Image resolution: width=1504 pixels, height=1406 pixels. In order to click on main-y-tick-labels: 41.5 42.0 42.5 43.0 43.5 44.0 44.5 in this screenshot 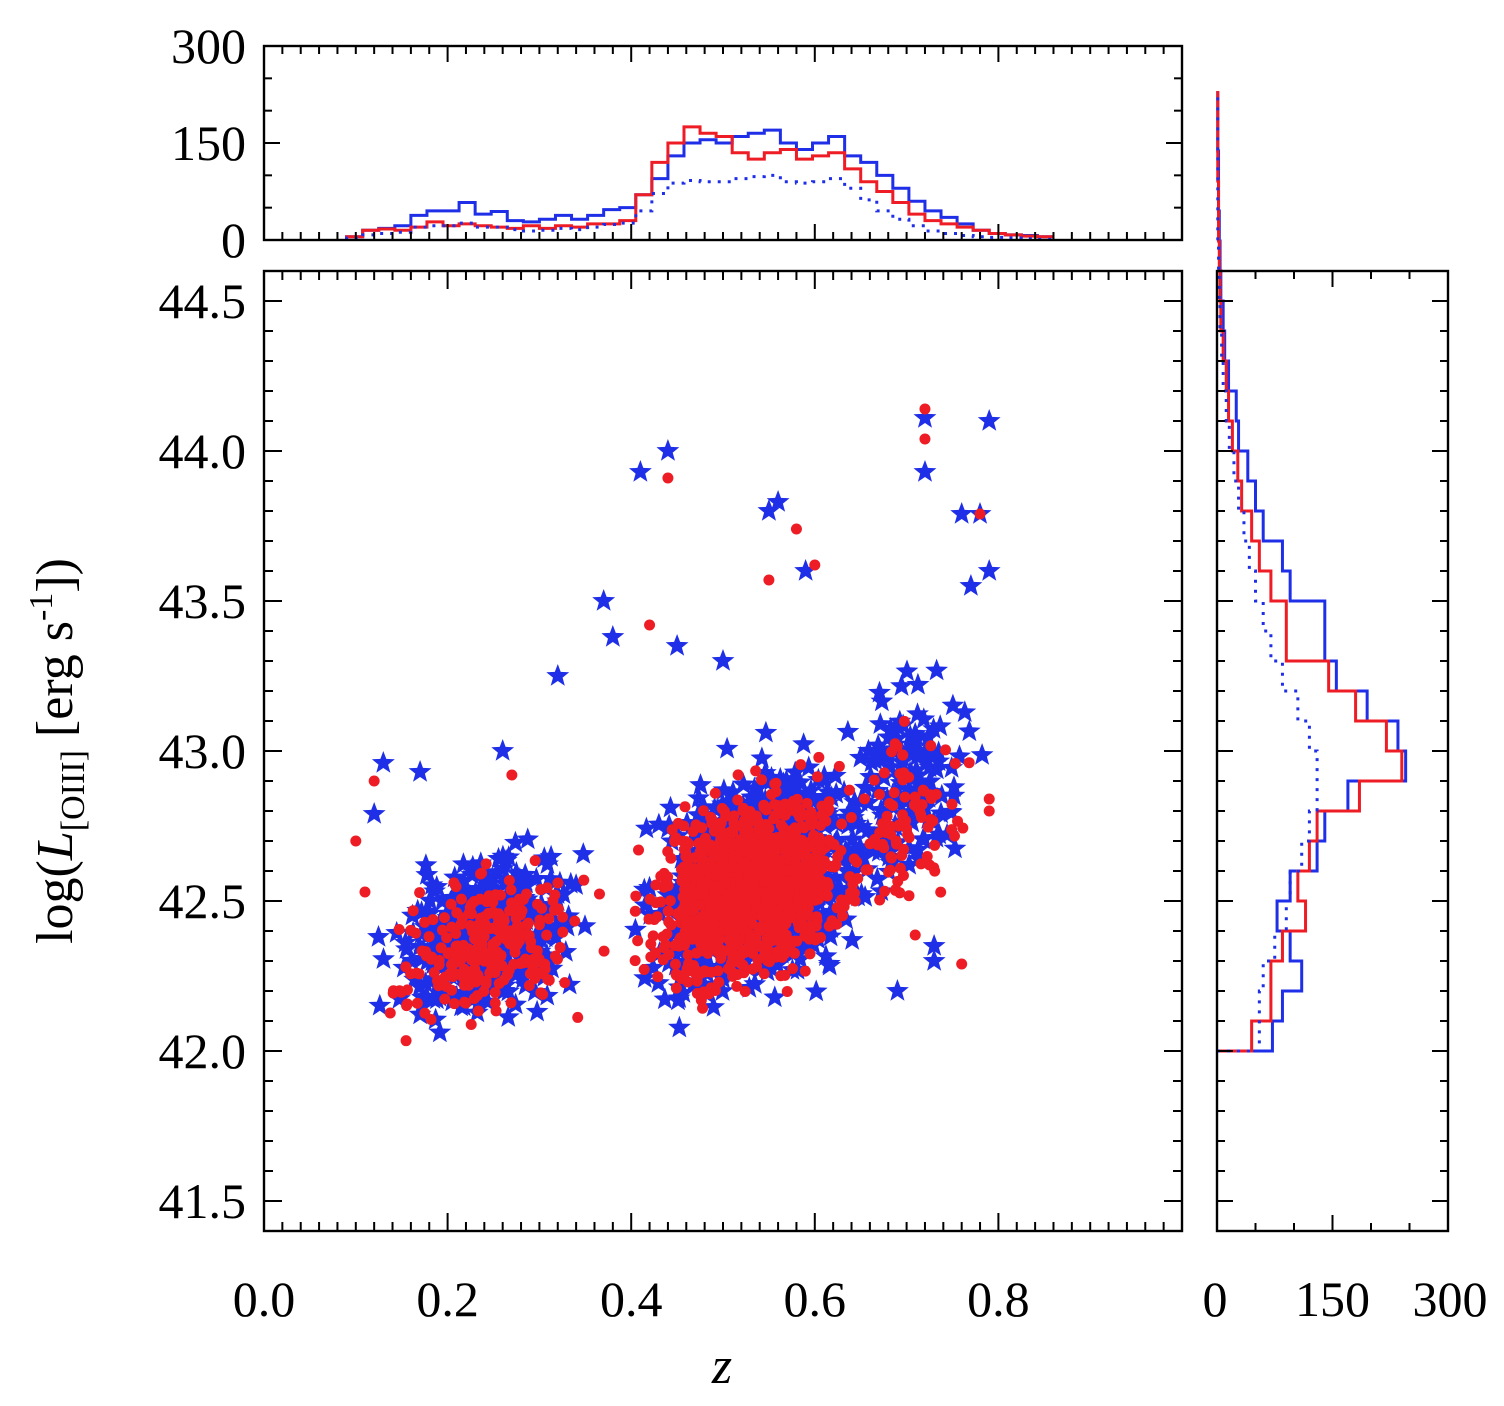, I will do `click(203, 751)`.